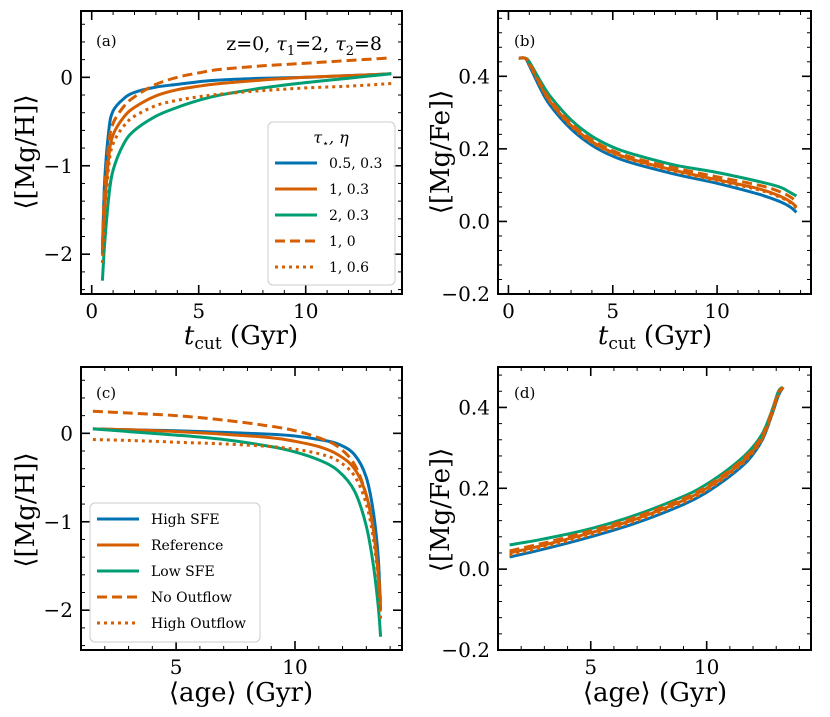  What do you see at coordinates (524, 393) in the screenshot?
I see `panel-d-label: (d)` at bounding box center [524, 393].